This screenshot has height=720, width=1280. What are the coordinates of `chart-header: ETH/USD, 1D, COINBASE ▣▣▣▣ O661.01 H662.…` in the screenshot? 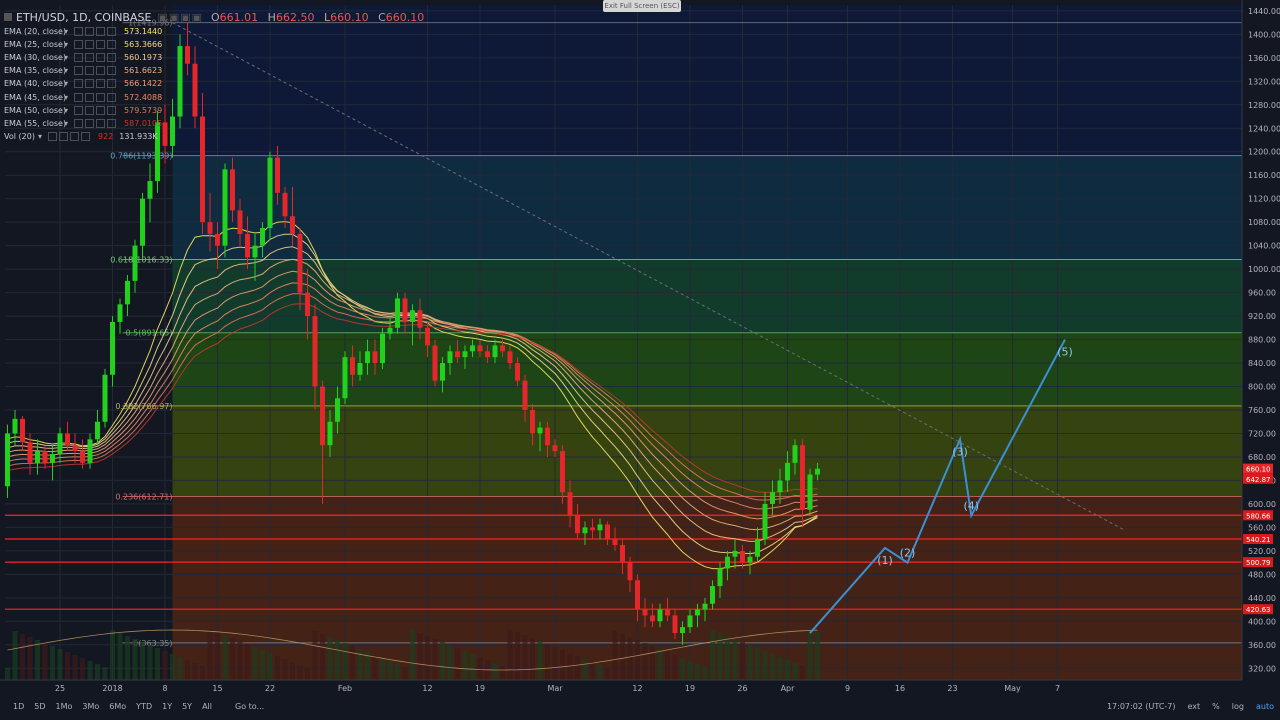 It's located at (217, 17).